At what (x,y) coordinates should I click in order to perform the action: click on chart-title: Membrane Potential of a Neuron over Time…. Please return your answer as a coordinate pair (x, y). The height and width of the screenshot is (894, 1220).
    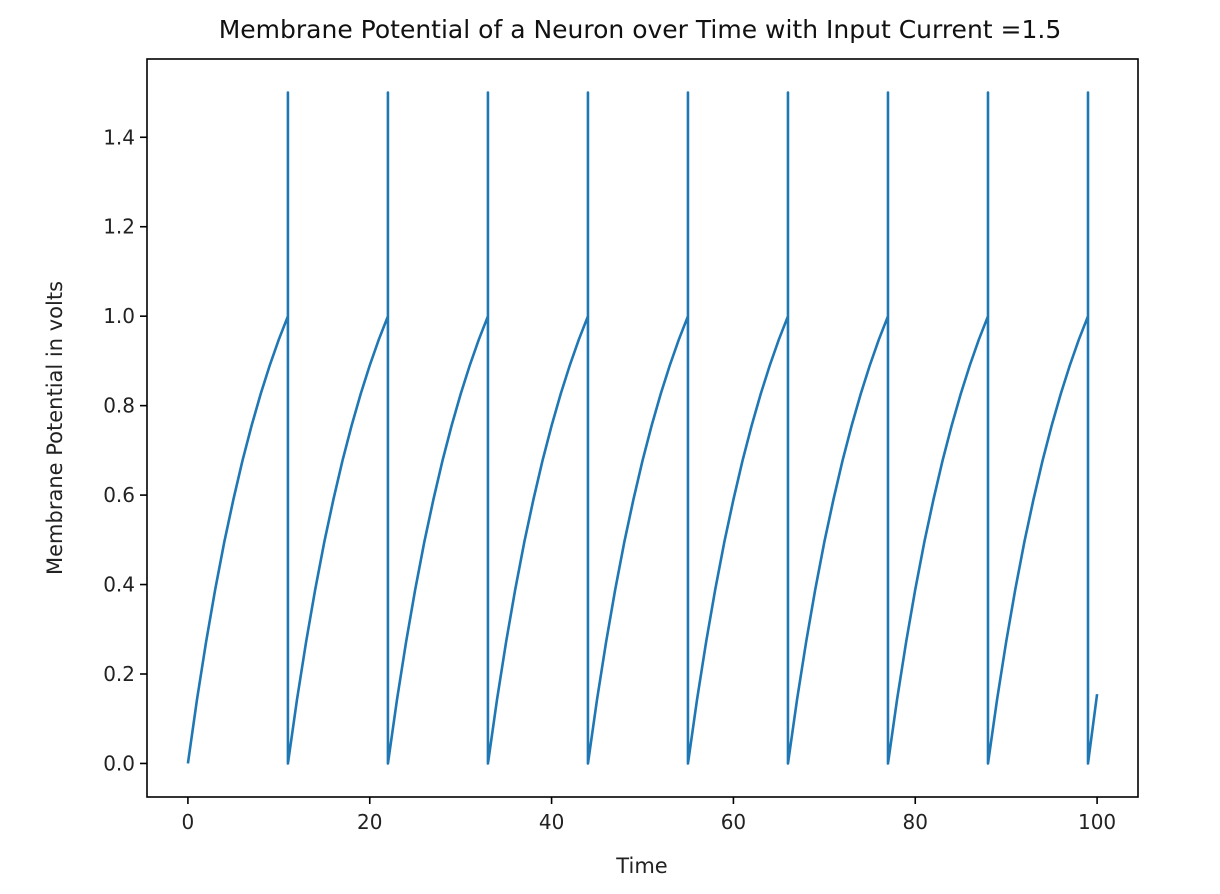
    Looking at the image, I should click on (640, 29).